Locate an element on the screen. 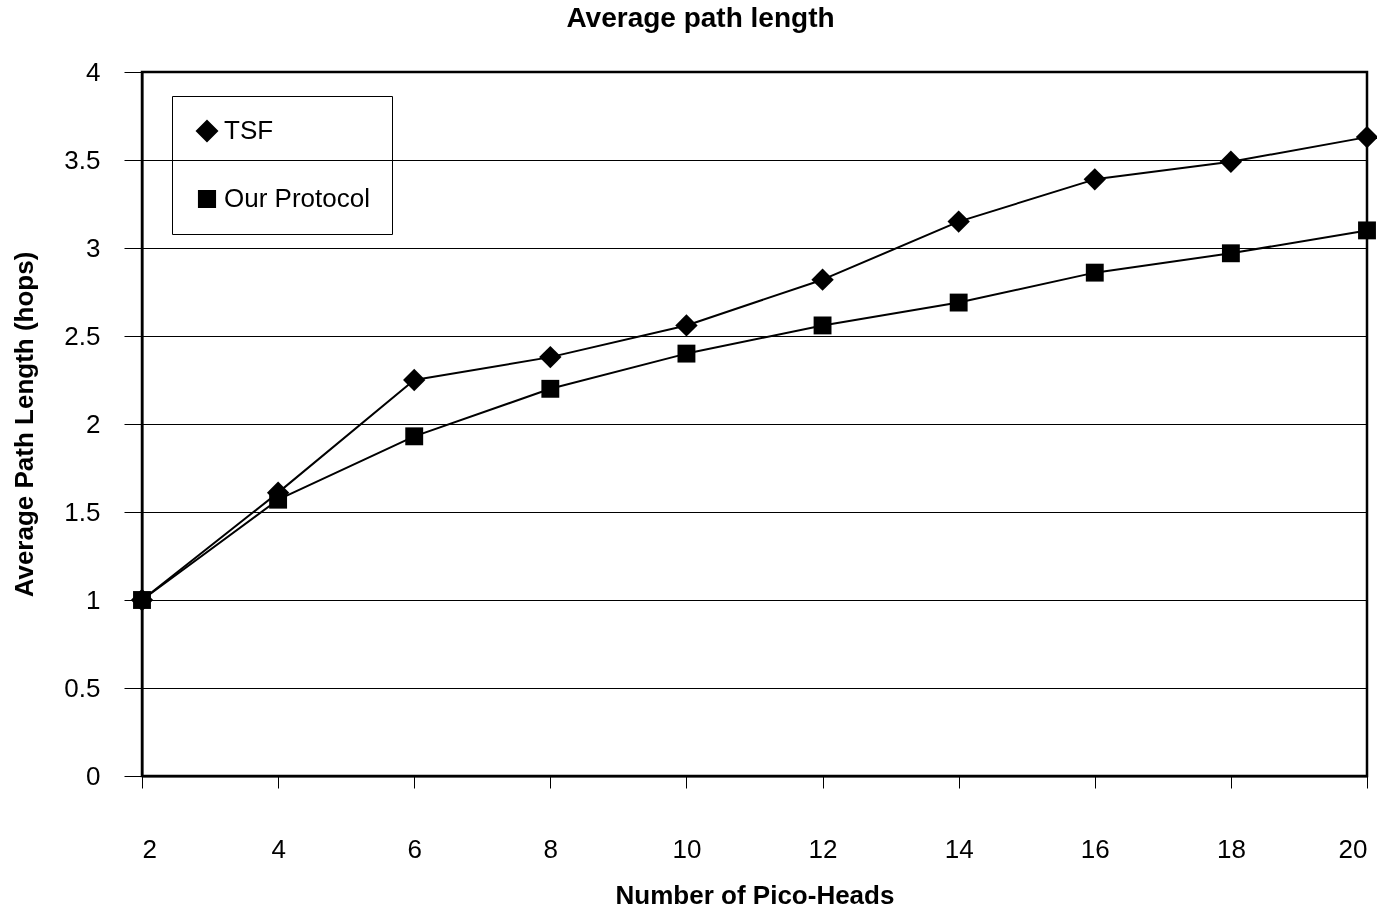 This screenshot has width=1377, height=916. y-tick-label: 0 is located at coordinates (93, 775).